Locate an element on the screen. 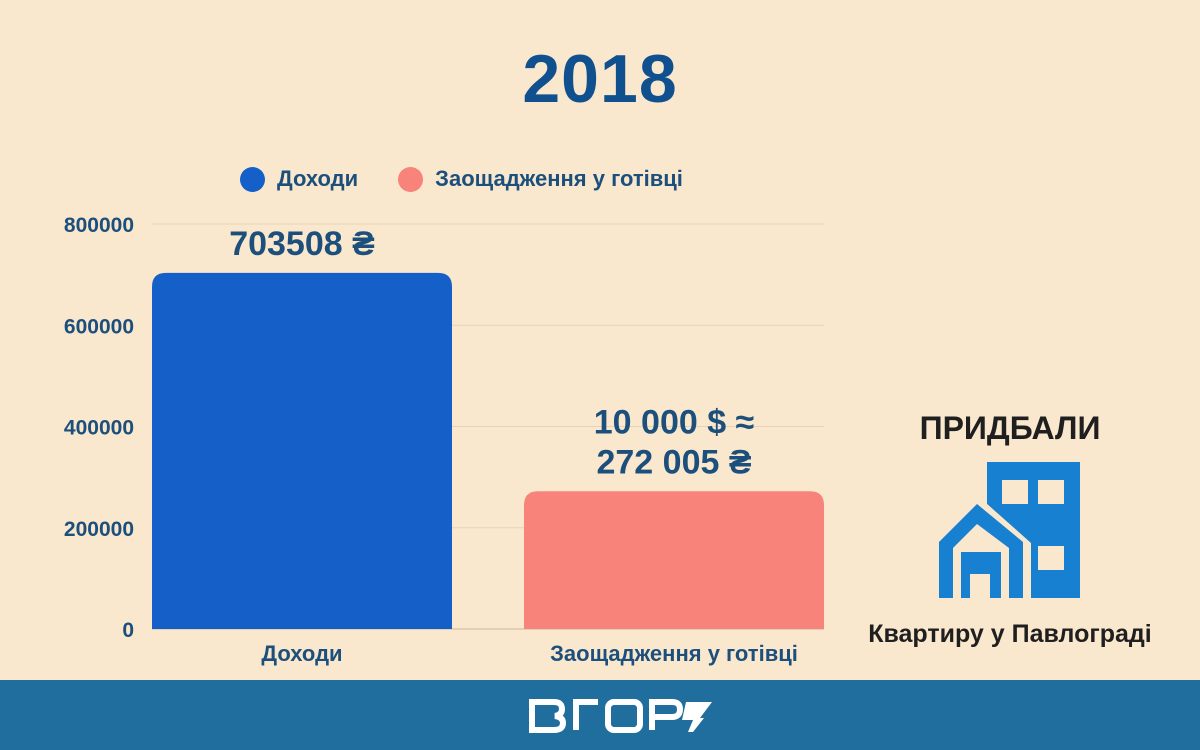  legend-item-savings: Заощадження у готівці is located at coordinates (540, 179).